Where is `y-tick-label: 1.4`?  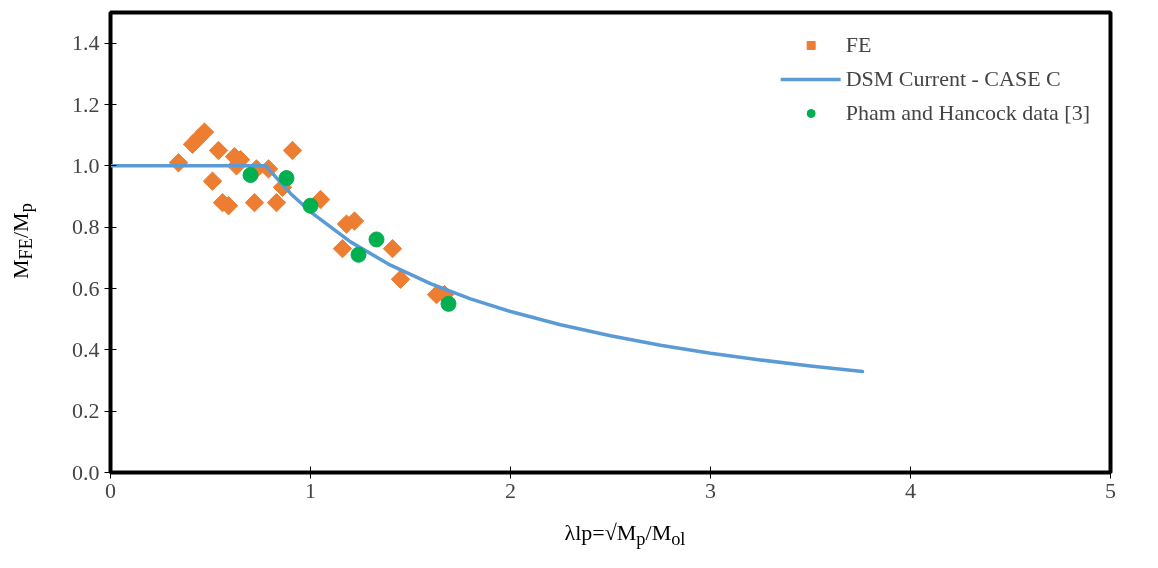
y-tick-label: 1.4 is located at coordinates (86, 43).